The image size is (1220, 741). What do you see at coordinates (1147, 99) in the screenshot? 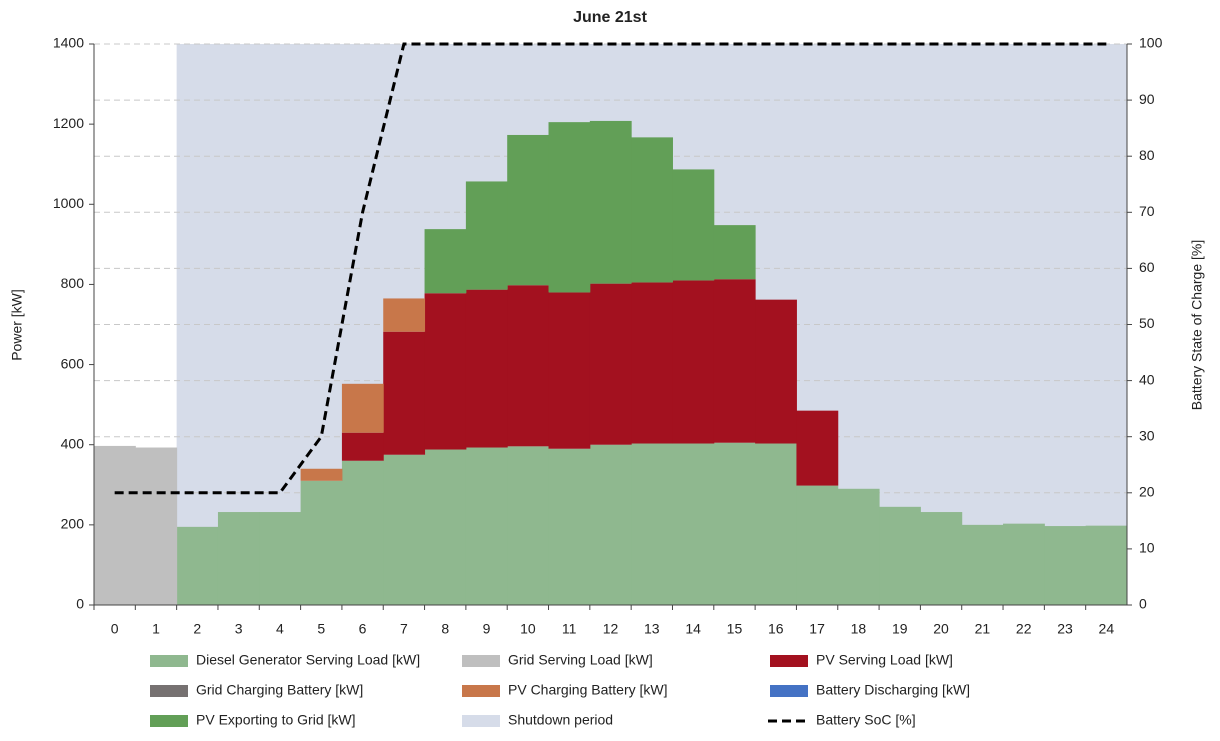
I see `y2-tick-label: 90` at bounding box center [1147, 99].